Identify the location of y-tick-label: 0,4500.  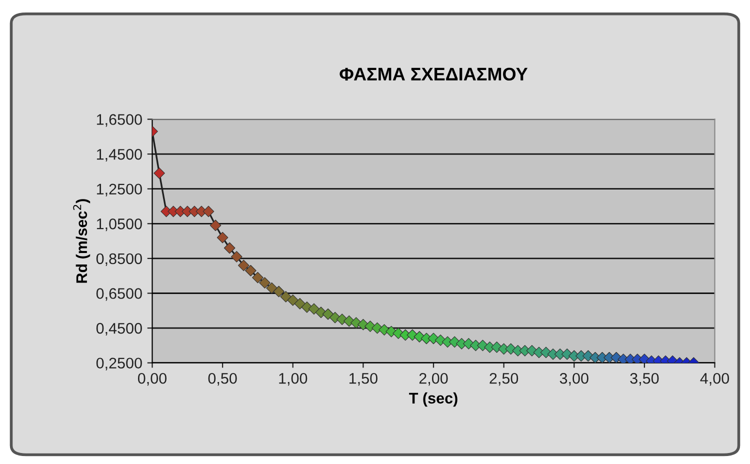
(119, 329).